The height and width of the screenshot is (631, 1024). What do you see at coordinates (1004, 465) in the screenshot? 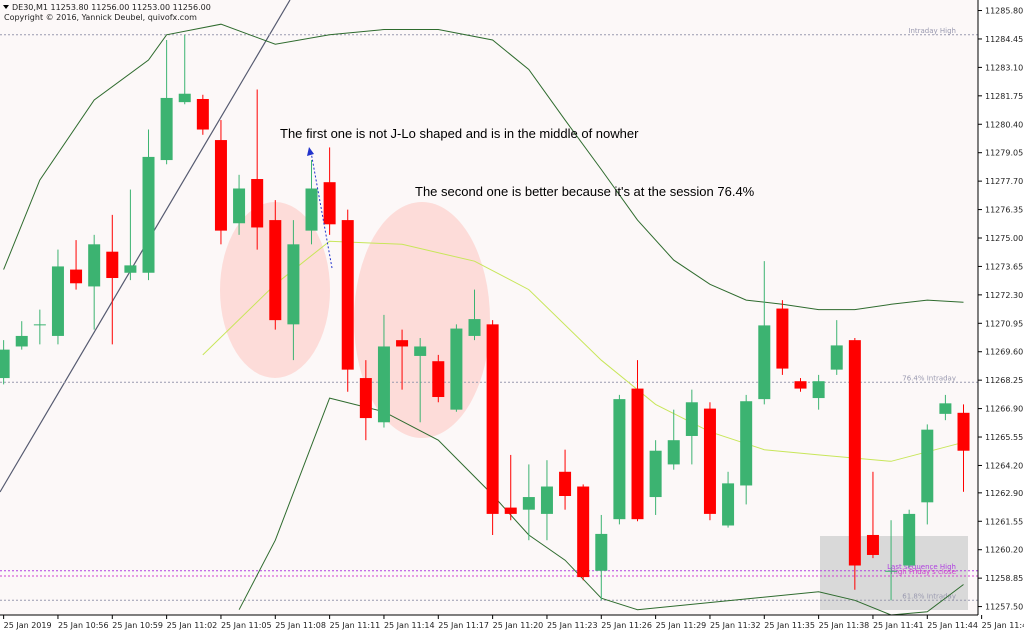
I see `y-tick-label: 11264.20` at bounding box center [1004, 465].